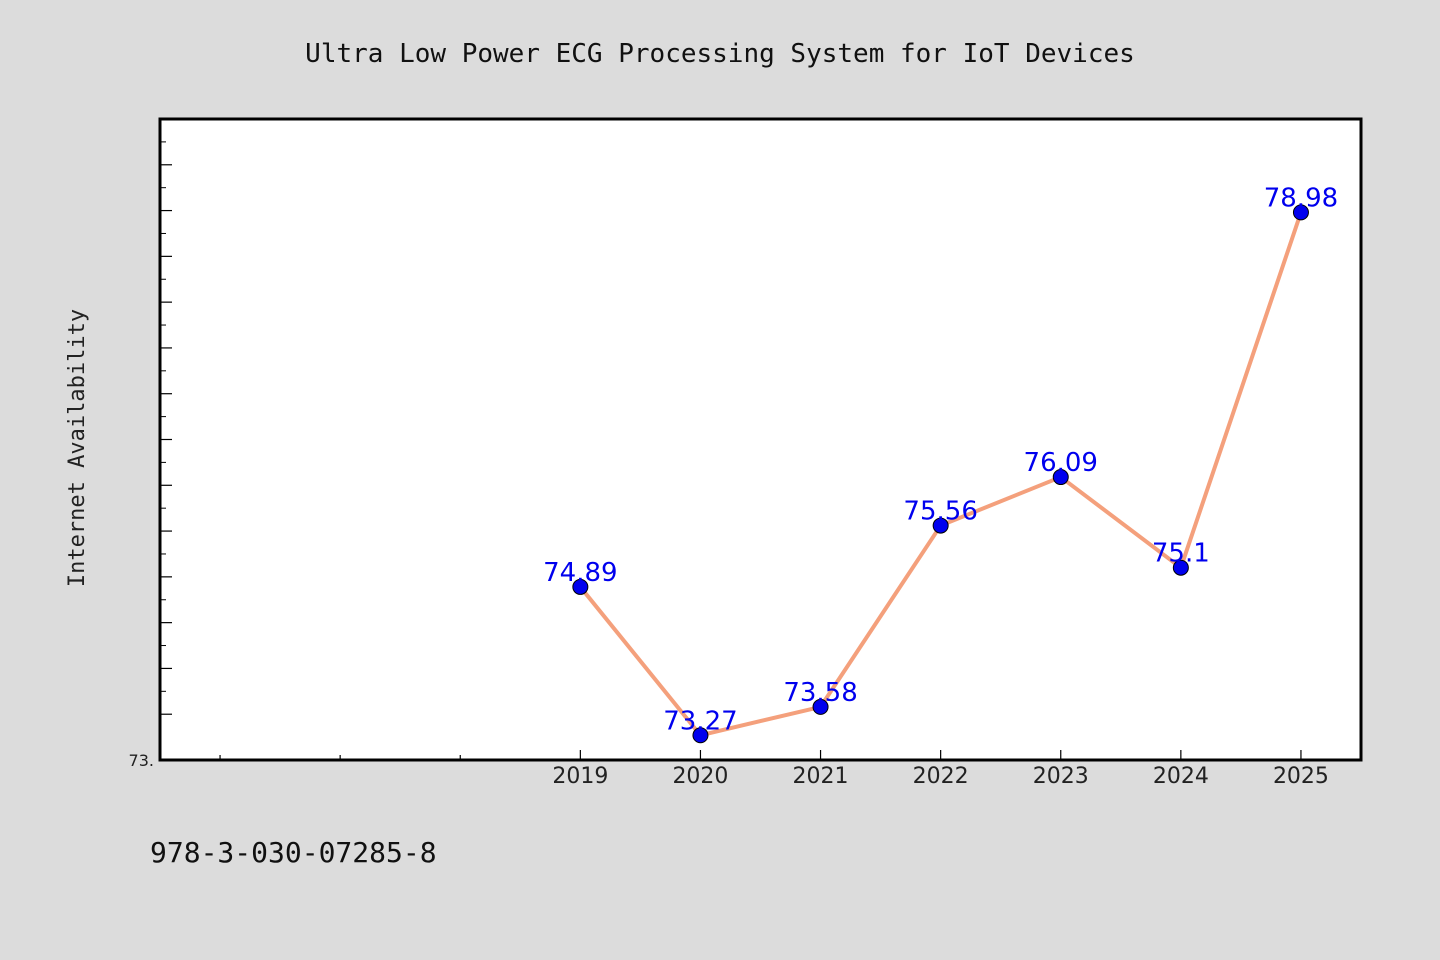  What do you see at coordinates (1301, 198) in the screenshot?
I see `data-label: 78.98` at bounding box center [1301, 198].